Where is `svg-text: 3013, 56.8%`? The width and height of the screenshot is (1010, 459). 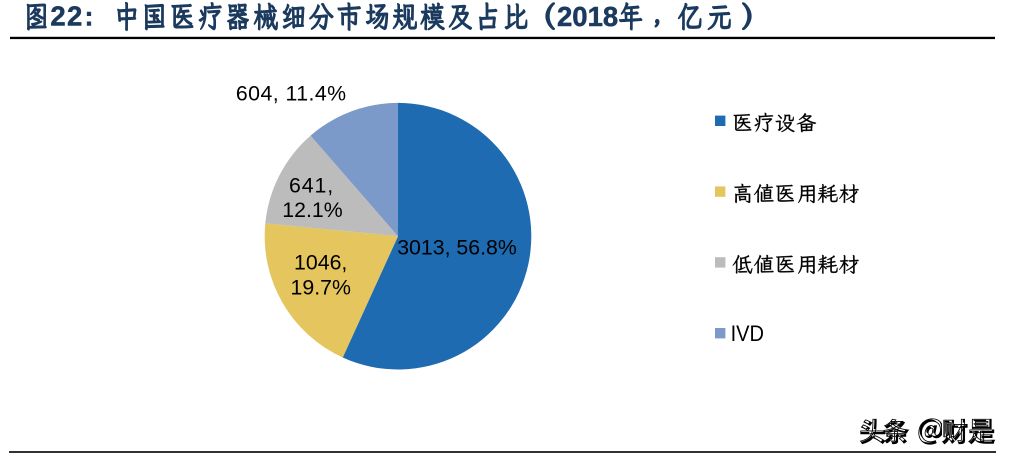
svg-text: 3013, 56.8% is located at coordinates (457, 247).